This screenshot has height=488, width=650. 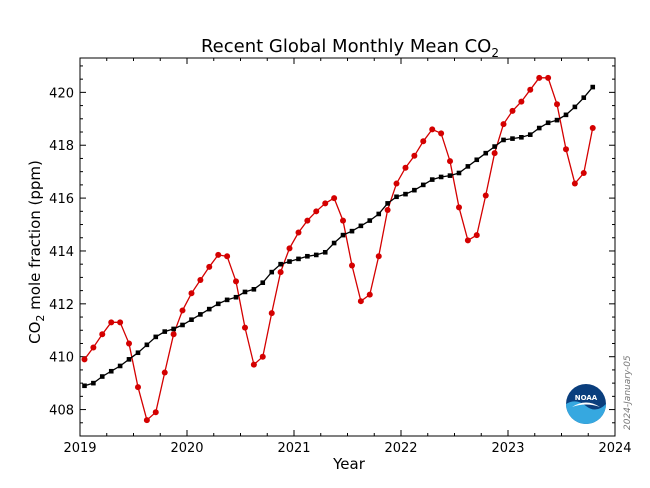 What do you see at coordinates (400, 448) in the screenshot?
I see `x-tick-label: 2022` at bounding box center [400, 448].